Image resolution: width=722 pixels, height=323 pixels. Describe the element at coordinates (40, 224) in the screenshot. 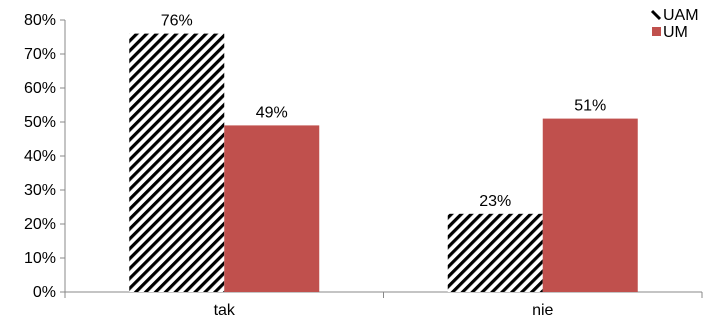

I see `y-tick-label: 20%` at that location.